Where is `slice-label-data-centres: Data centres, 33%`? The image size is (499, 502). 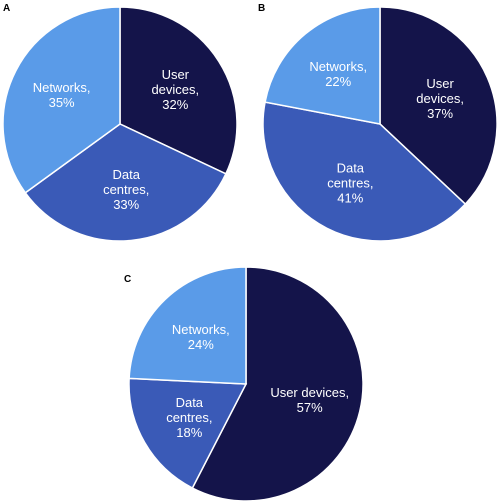
slice-label-data-centres: Data centres, 33% is located at coordinates (126, 189).